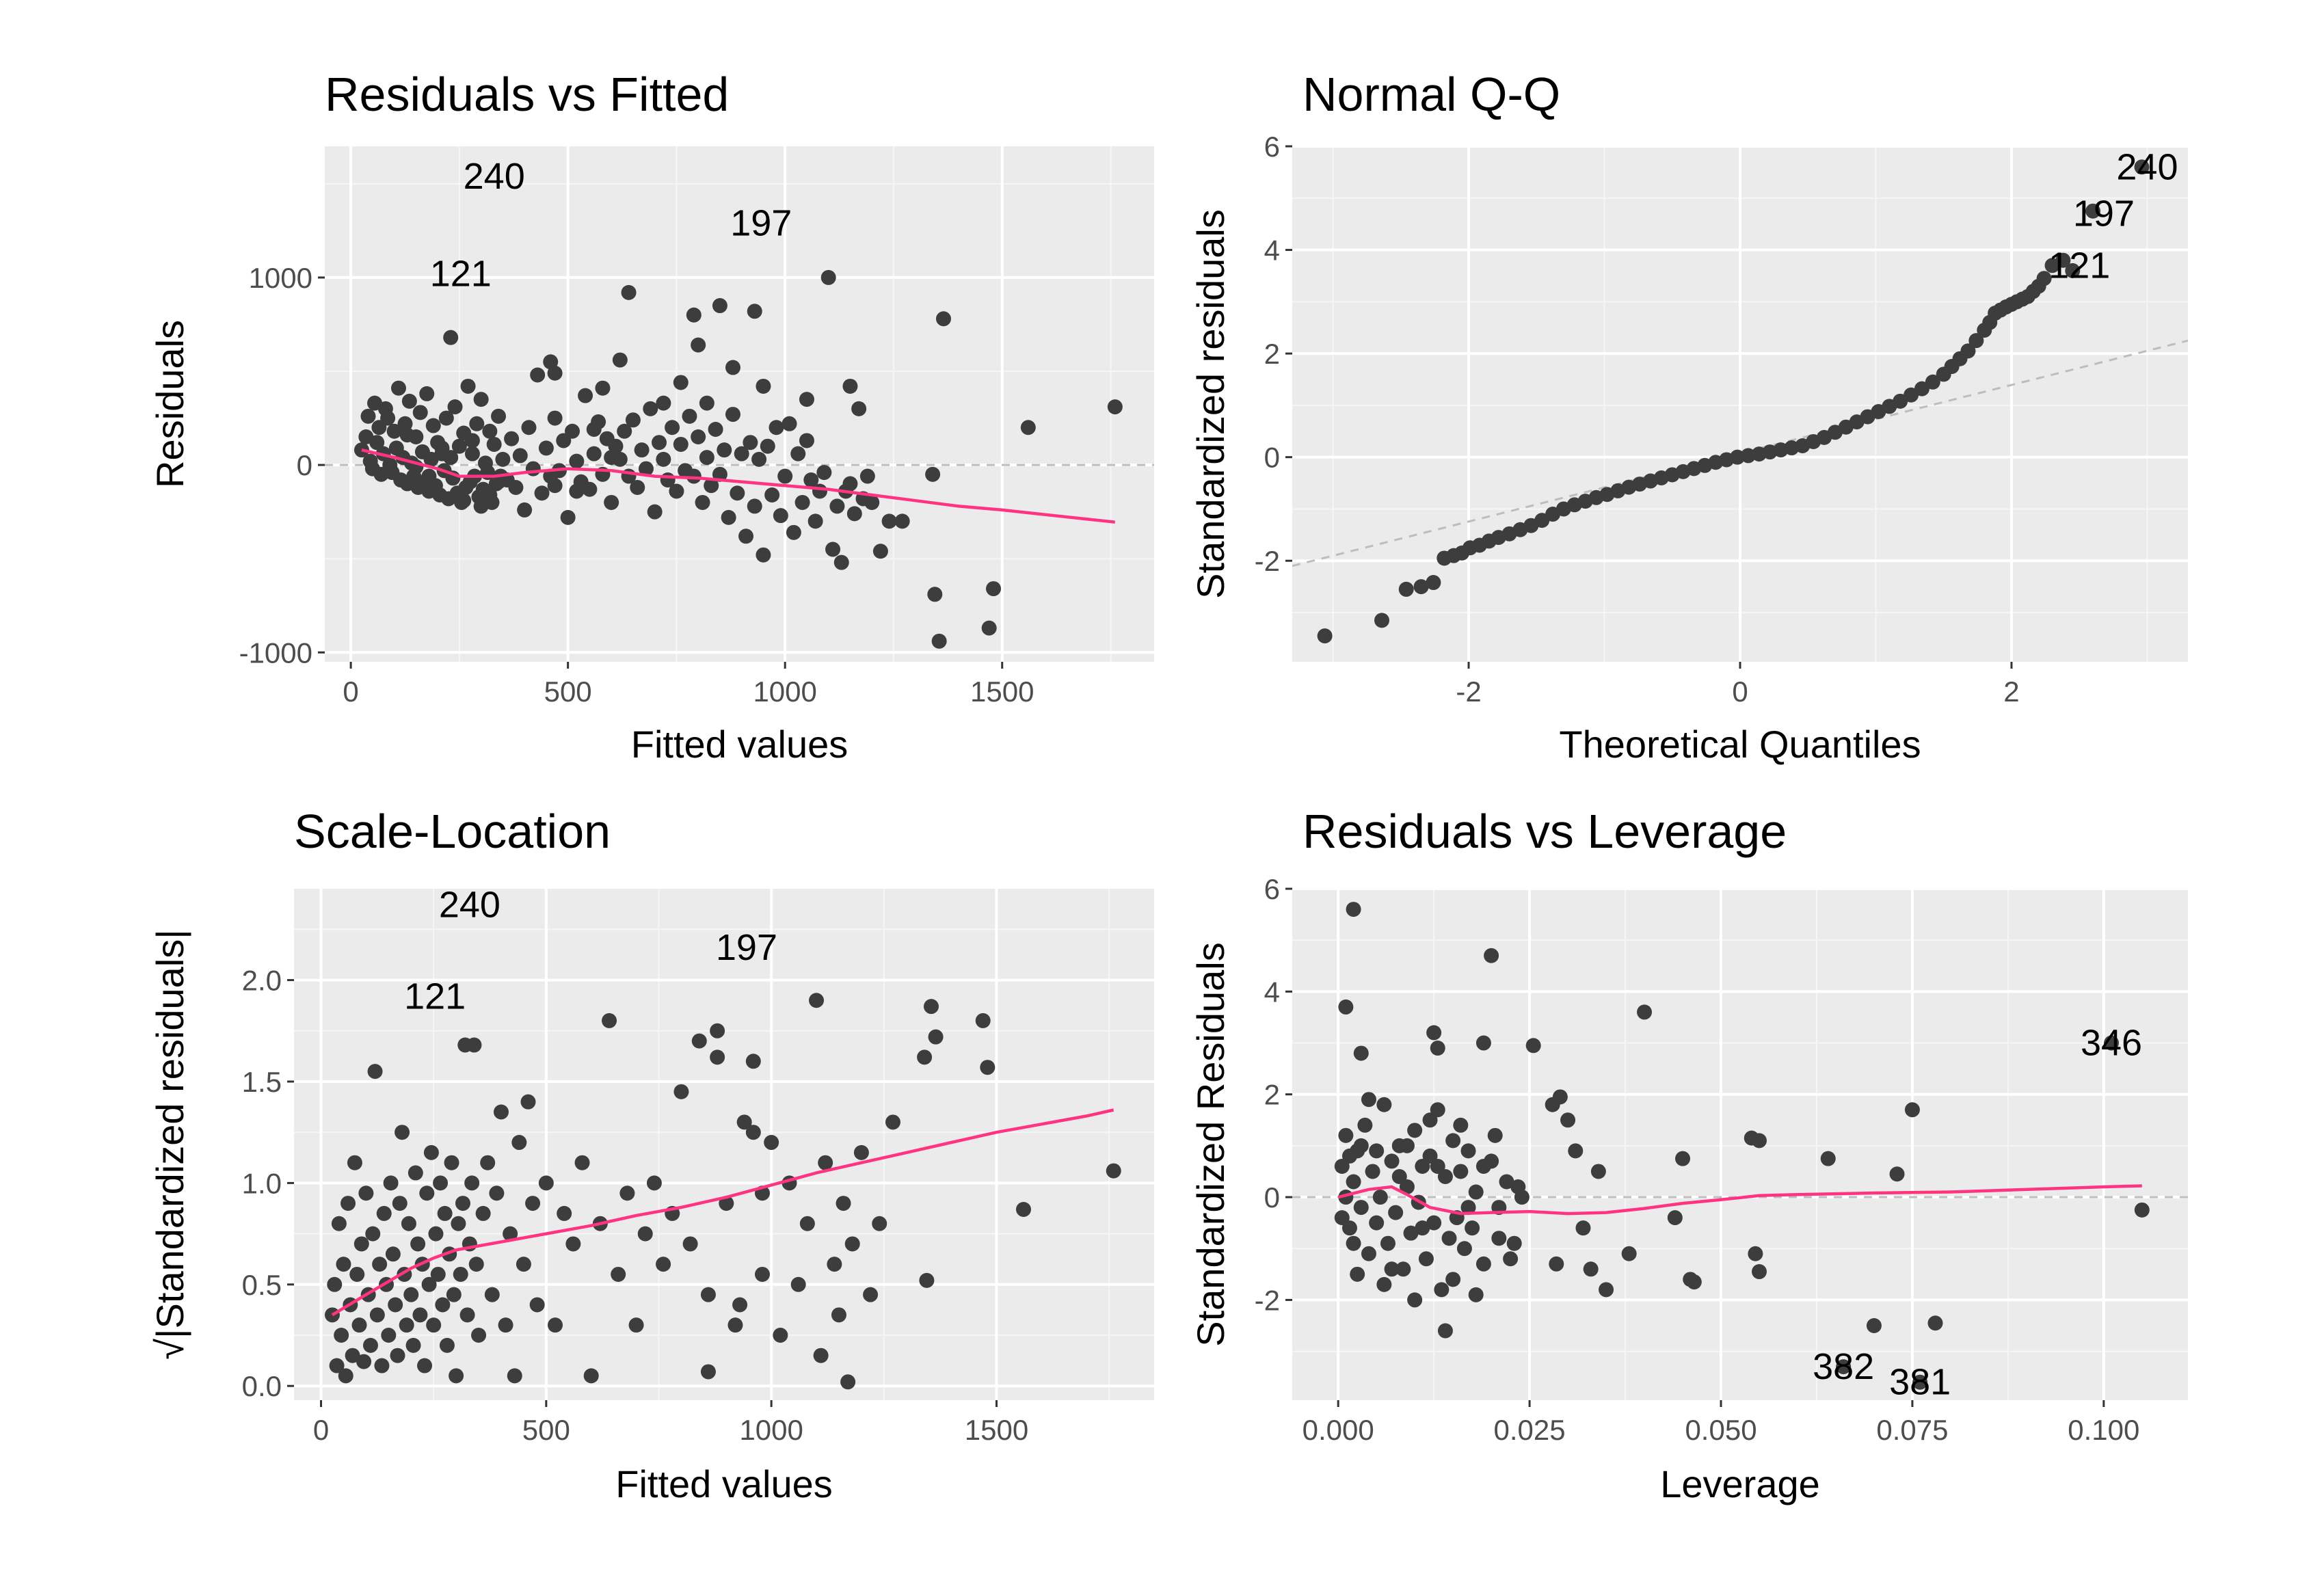 This screenshot has width=2324, height=1595. Describe the element at coordinates (996, 1430) in the screenshot. I see `x-tick-label: 1500` at that location.